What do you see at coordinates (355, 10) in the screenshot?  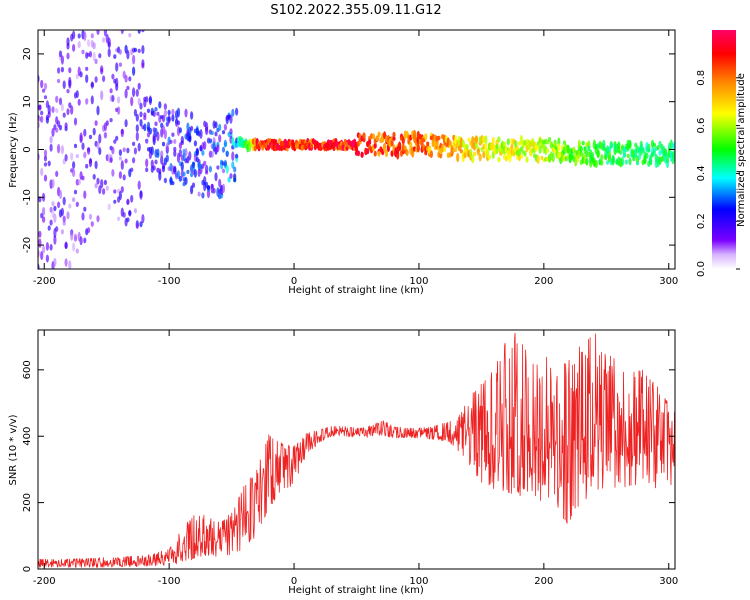 I see `figure-title: S102.2022.355.09.11.G12` at bounding box center [355, 10].